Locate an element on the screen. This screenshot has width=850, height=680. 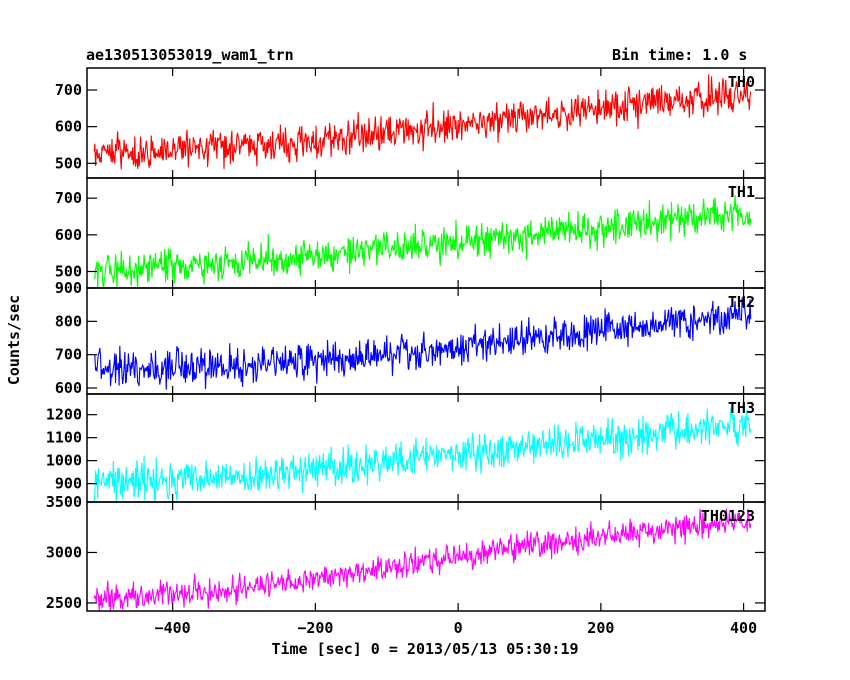
bin-time-label: Bin time: 1.0 s is located at coordinates (680, 55).